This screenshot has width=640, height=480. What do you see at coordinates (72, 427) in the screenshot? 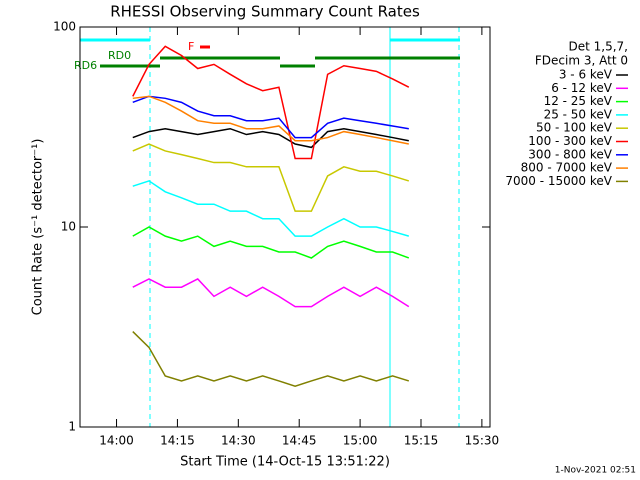
I see `y-tick-label: 1` at bounding box center [72, 427].